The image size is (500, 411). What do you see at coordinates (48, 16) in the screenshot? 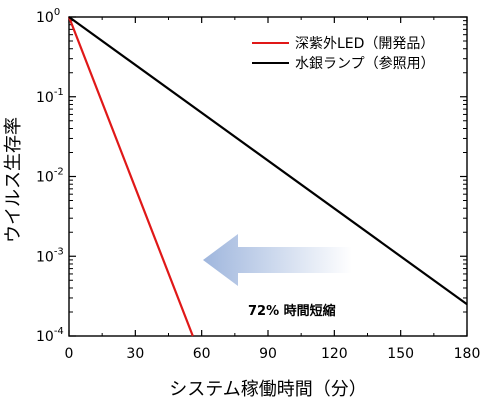
I see `y-tick-label: 10⁰` at bounding box center [48, 16].